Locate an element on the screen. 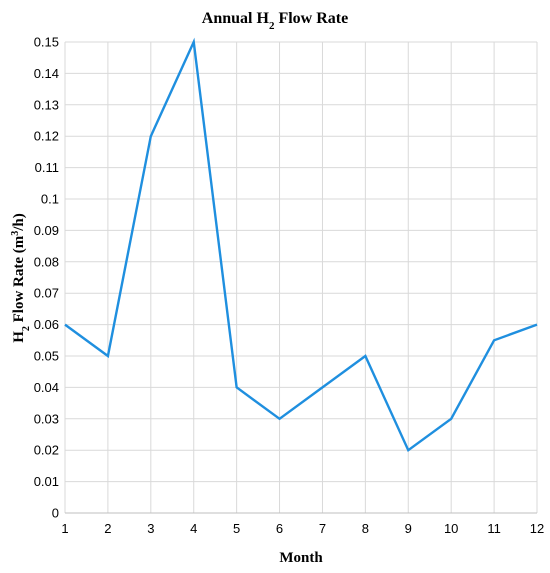  chart-title-prefix: Annual H is located at coordinates (236, 18).